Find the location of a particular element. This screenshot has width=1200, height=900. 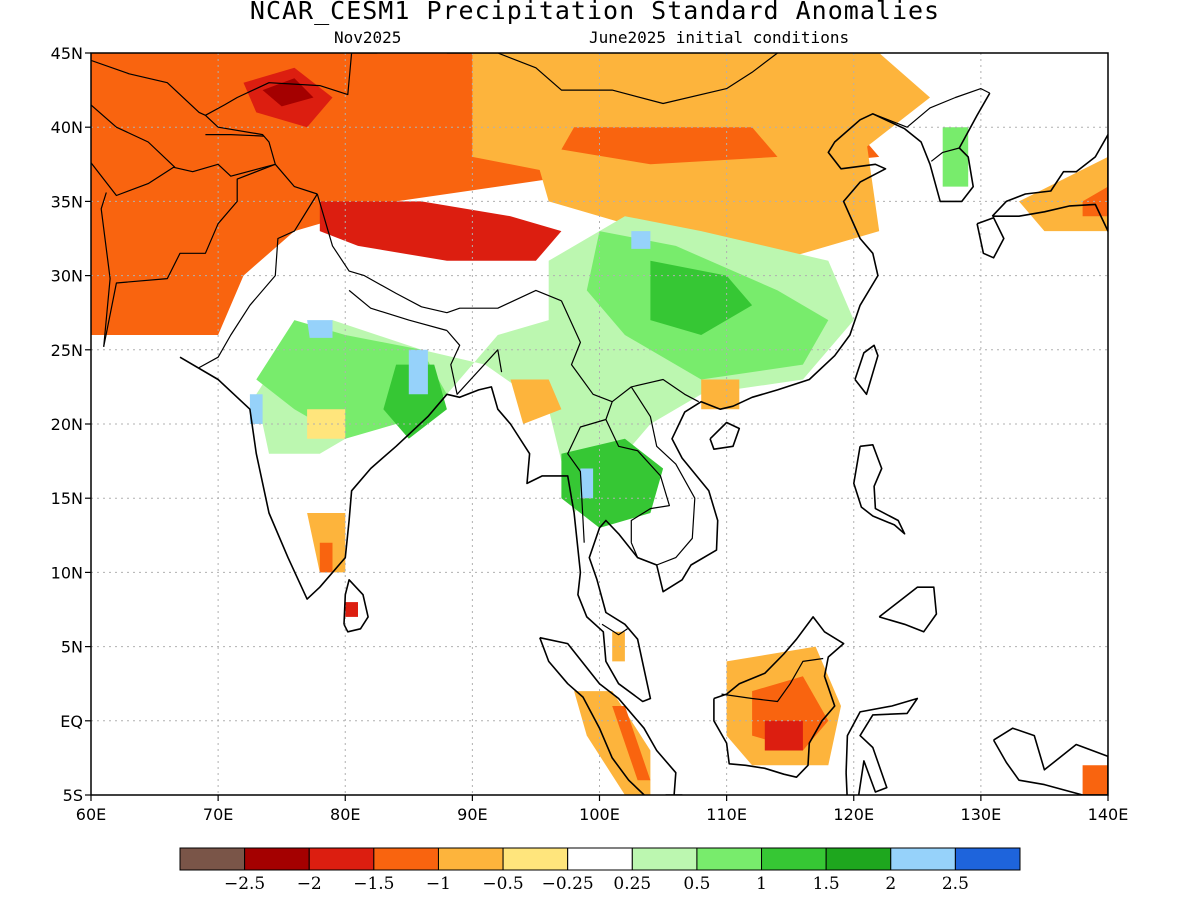

anomaly-region-sri-lanka-dry is located at coordinates (351, 609).